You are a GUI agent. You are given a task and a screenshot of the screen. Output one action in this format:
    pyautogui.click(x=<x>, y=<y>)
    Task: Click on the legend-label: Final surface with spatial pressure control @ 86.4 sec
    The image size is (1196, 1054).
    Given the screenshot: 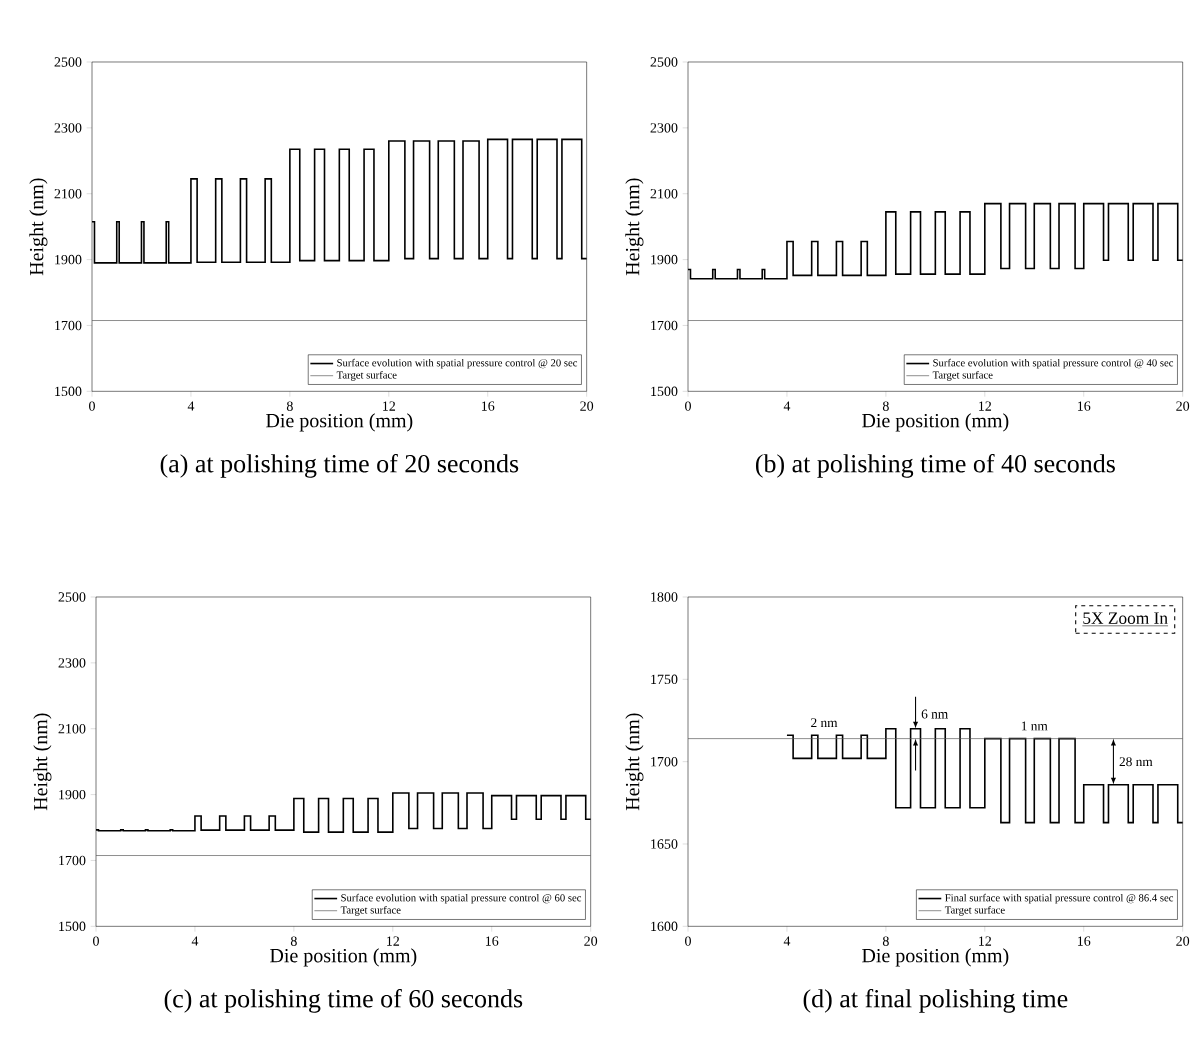 What is the action you would take?
    pyautogui.click(x=1059, y=898)
    